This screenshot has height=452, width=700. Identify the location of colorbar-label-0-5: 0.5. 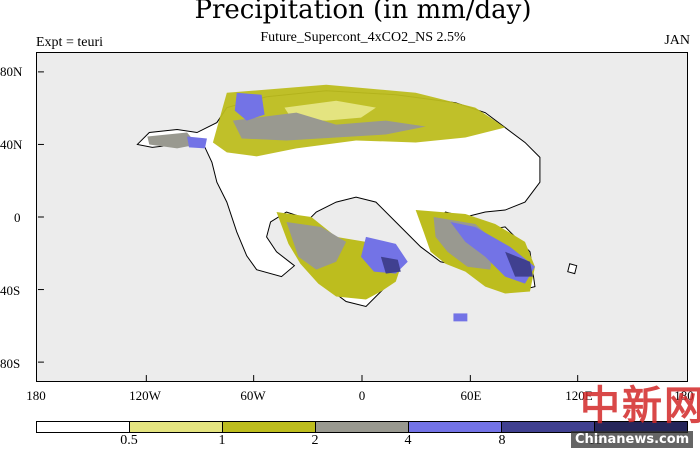
(129, 440).